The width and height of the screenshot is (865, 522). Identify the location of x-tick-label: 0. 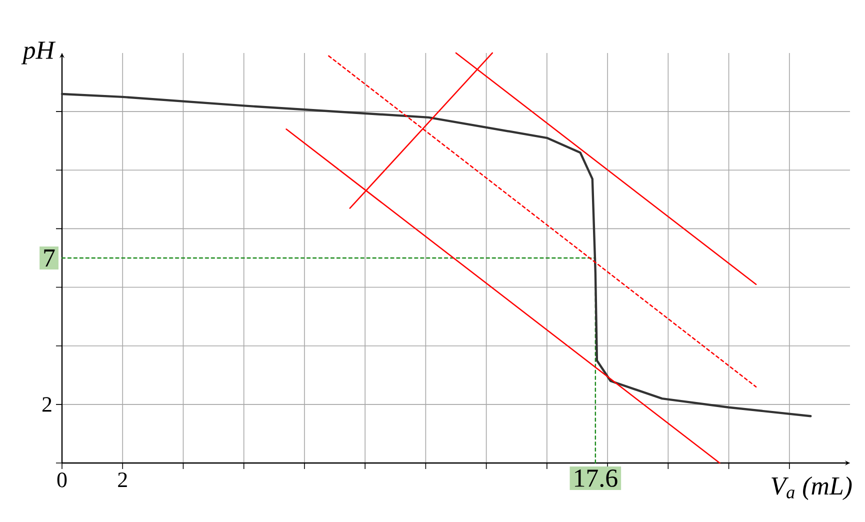
(62, 480).